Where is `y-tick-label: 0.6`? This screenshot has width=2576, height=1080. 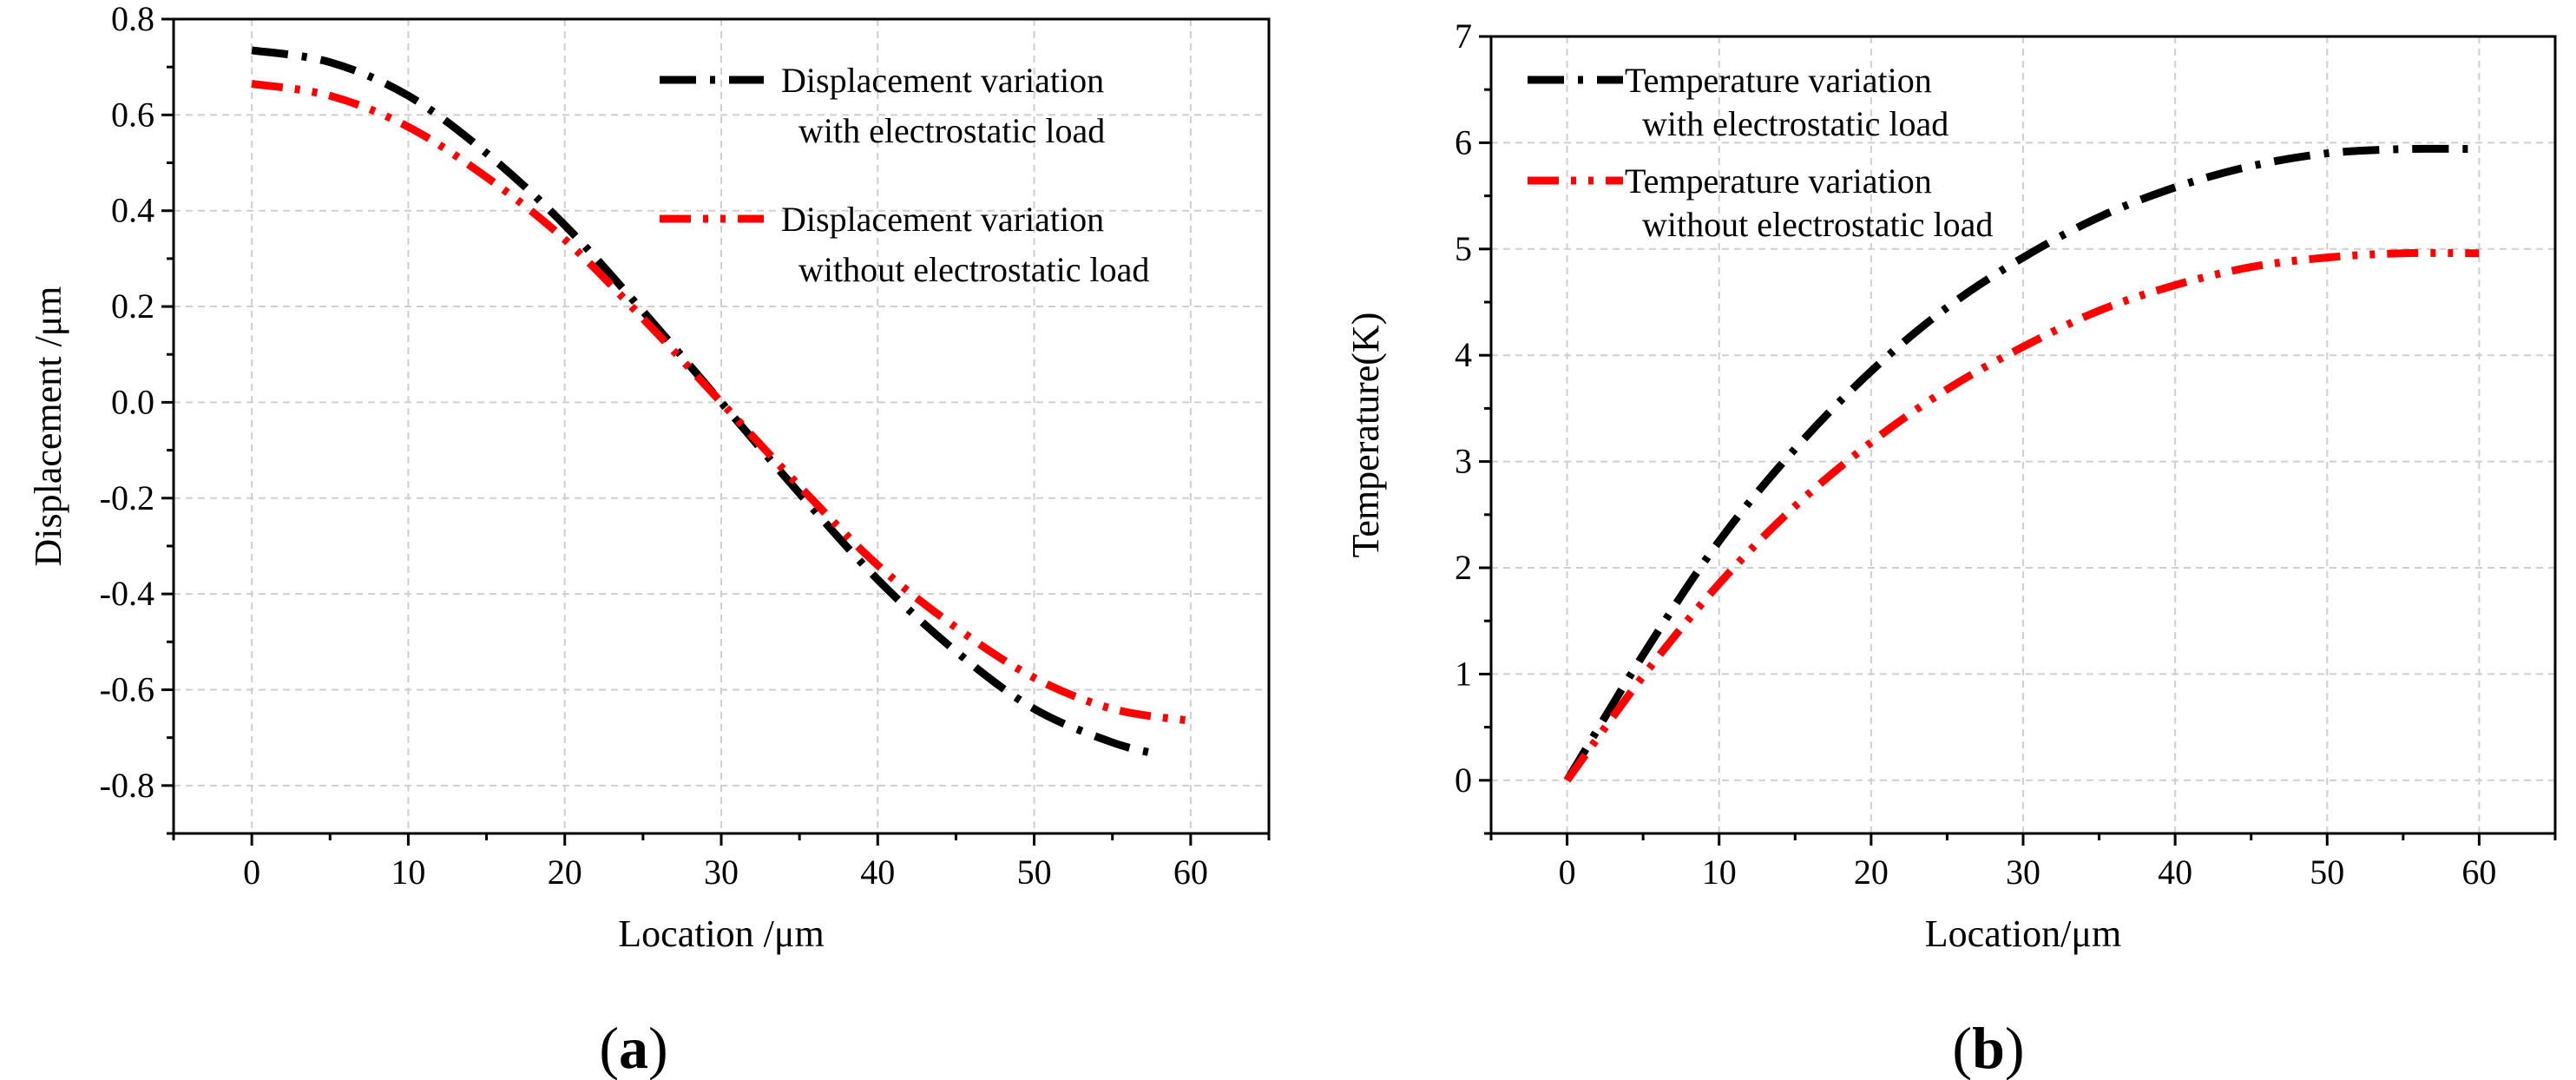 y-tick-label: 0.6 is located at coordinates (132, 114).